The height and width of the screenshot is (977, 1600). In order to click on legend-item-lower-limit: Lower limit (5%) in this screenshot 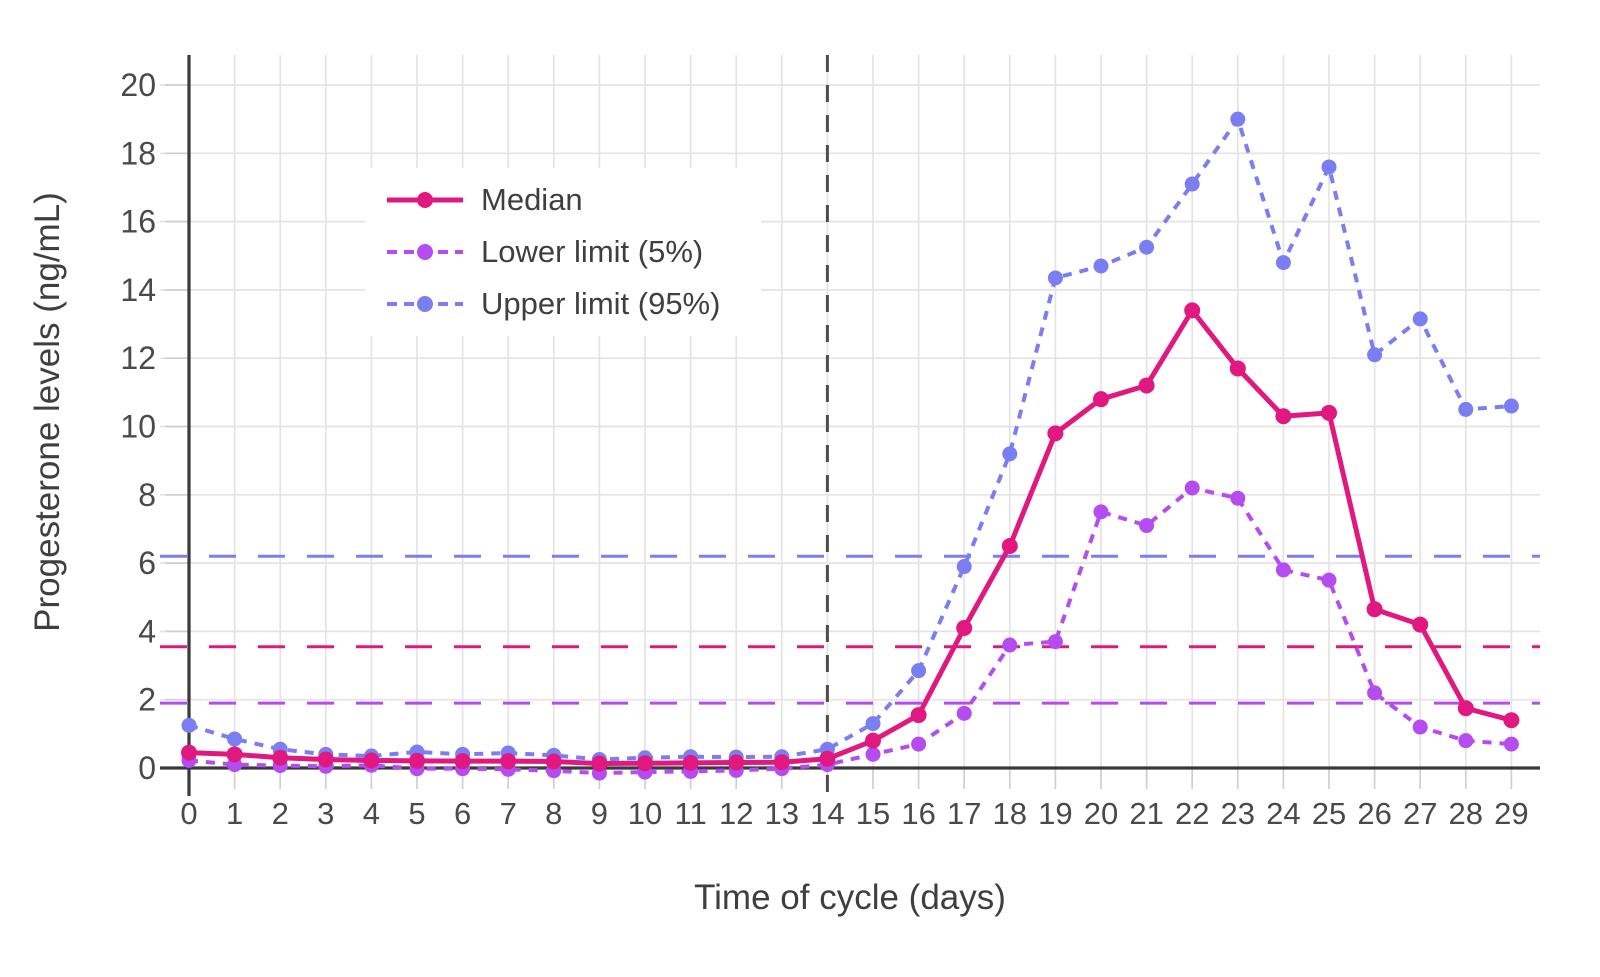, I will do `click(573, 252)`.